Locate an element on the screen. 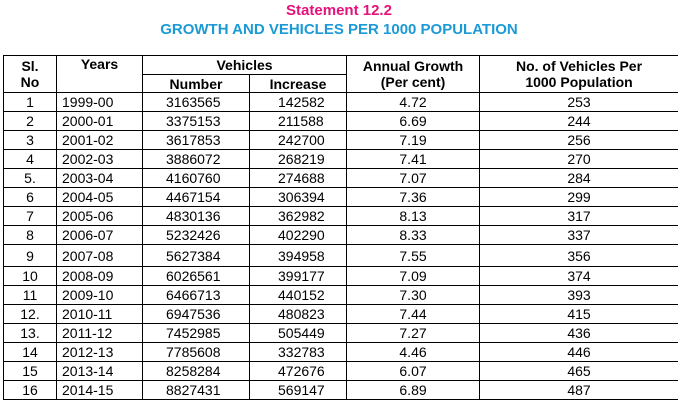 The image size is (678, 410). year-cell: 2006-07 is located at coordinates (99, 235).